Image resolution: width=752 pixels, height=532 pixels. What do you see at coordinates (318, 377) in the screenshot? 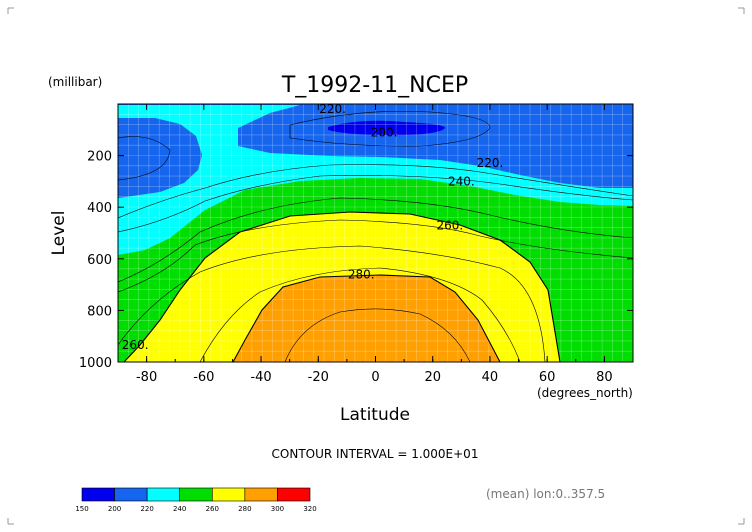
I see `x-tick-label: -20` at bounding box center [318, 377].